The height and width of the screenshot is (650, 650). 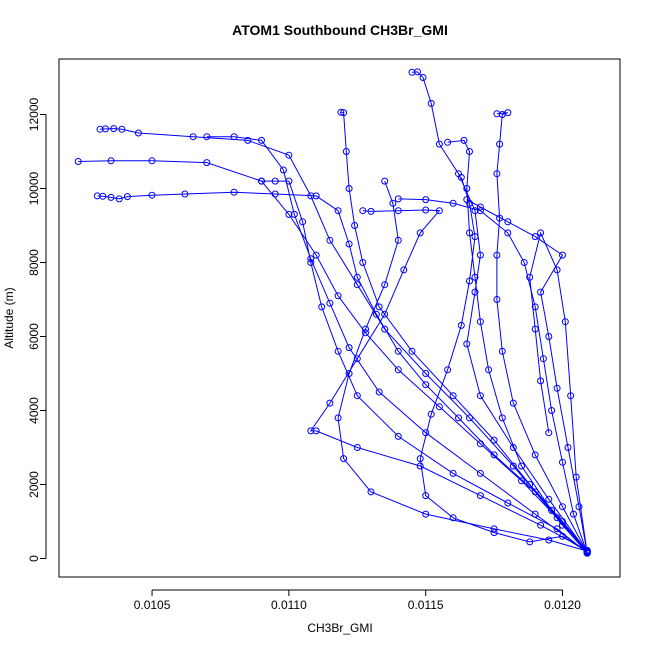 I want to click on y-tick-label: 8000, so click(x=34, y=262).